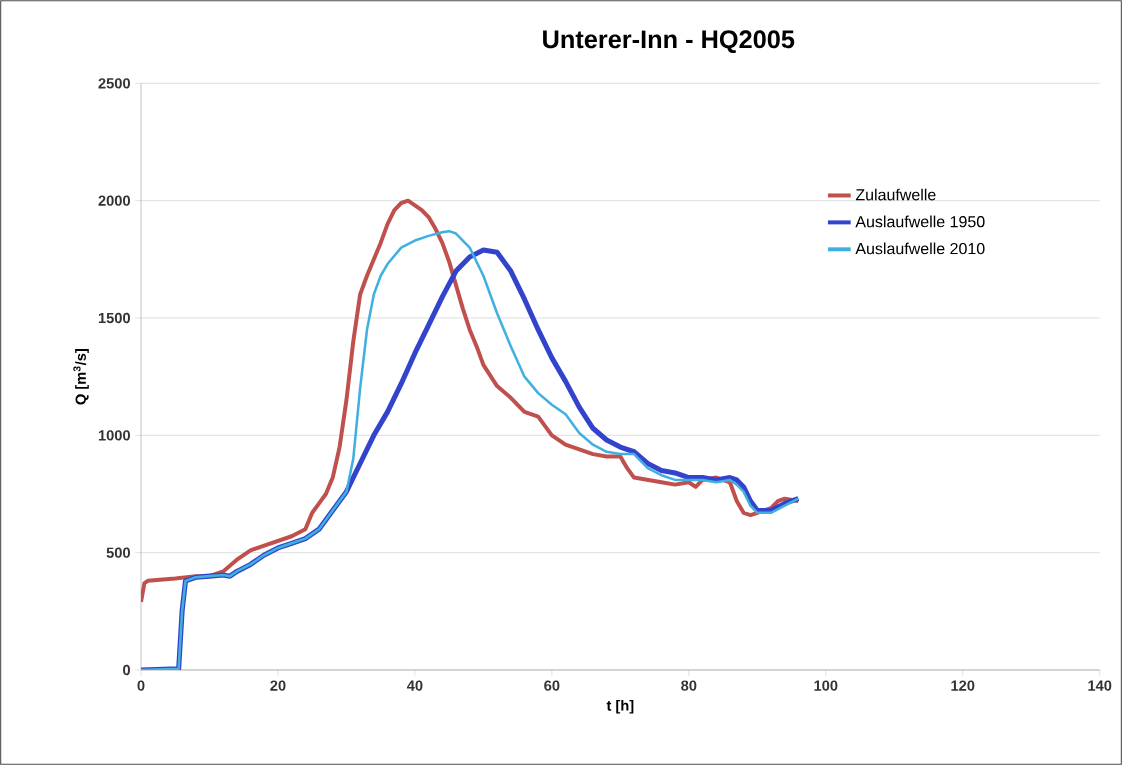 The width and height of the screenshot is (1122, 765). Describe the element at coordinates (414, 685) in the screenshot. I see `x-tick-label: 40` at that location.